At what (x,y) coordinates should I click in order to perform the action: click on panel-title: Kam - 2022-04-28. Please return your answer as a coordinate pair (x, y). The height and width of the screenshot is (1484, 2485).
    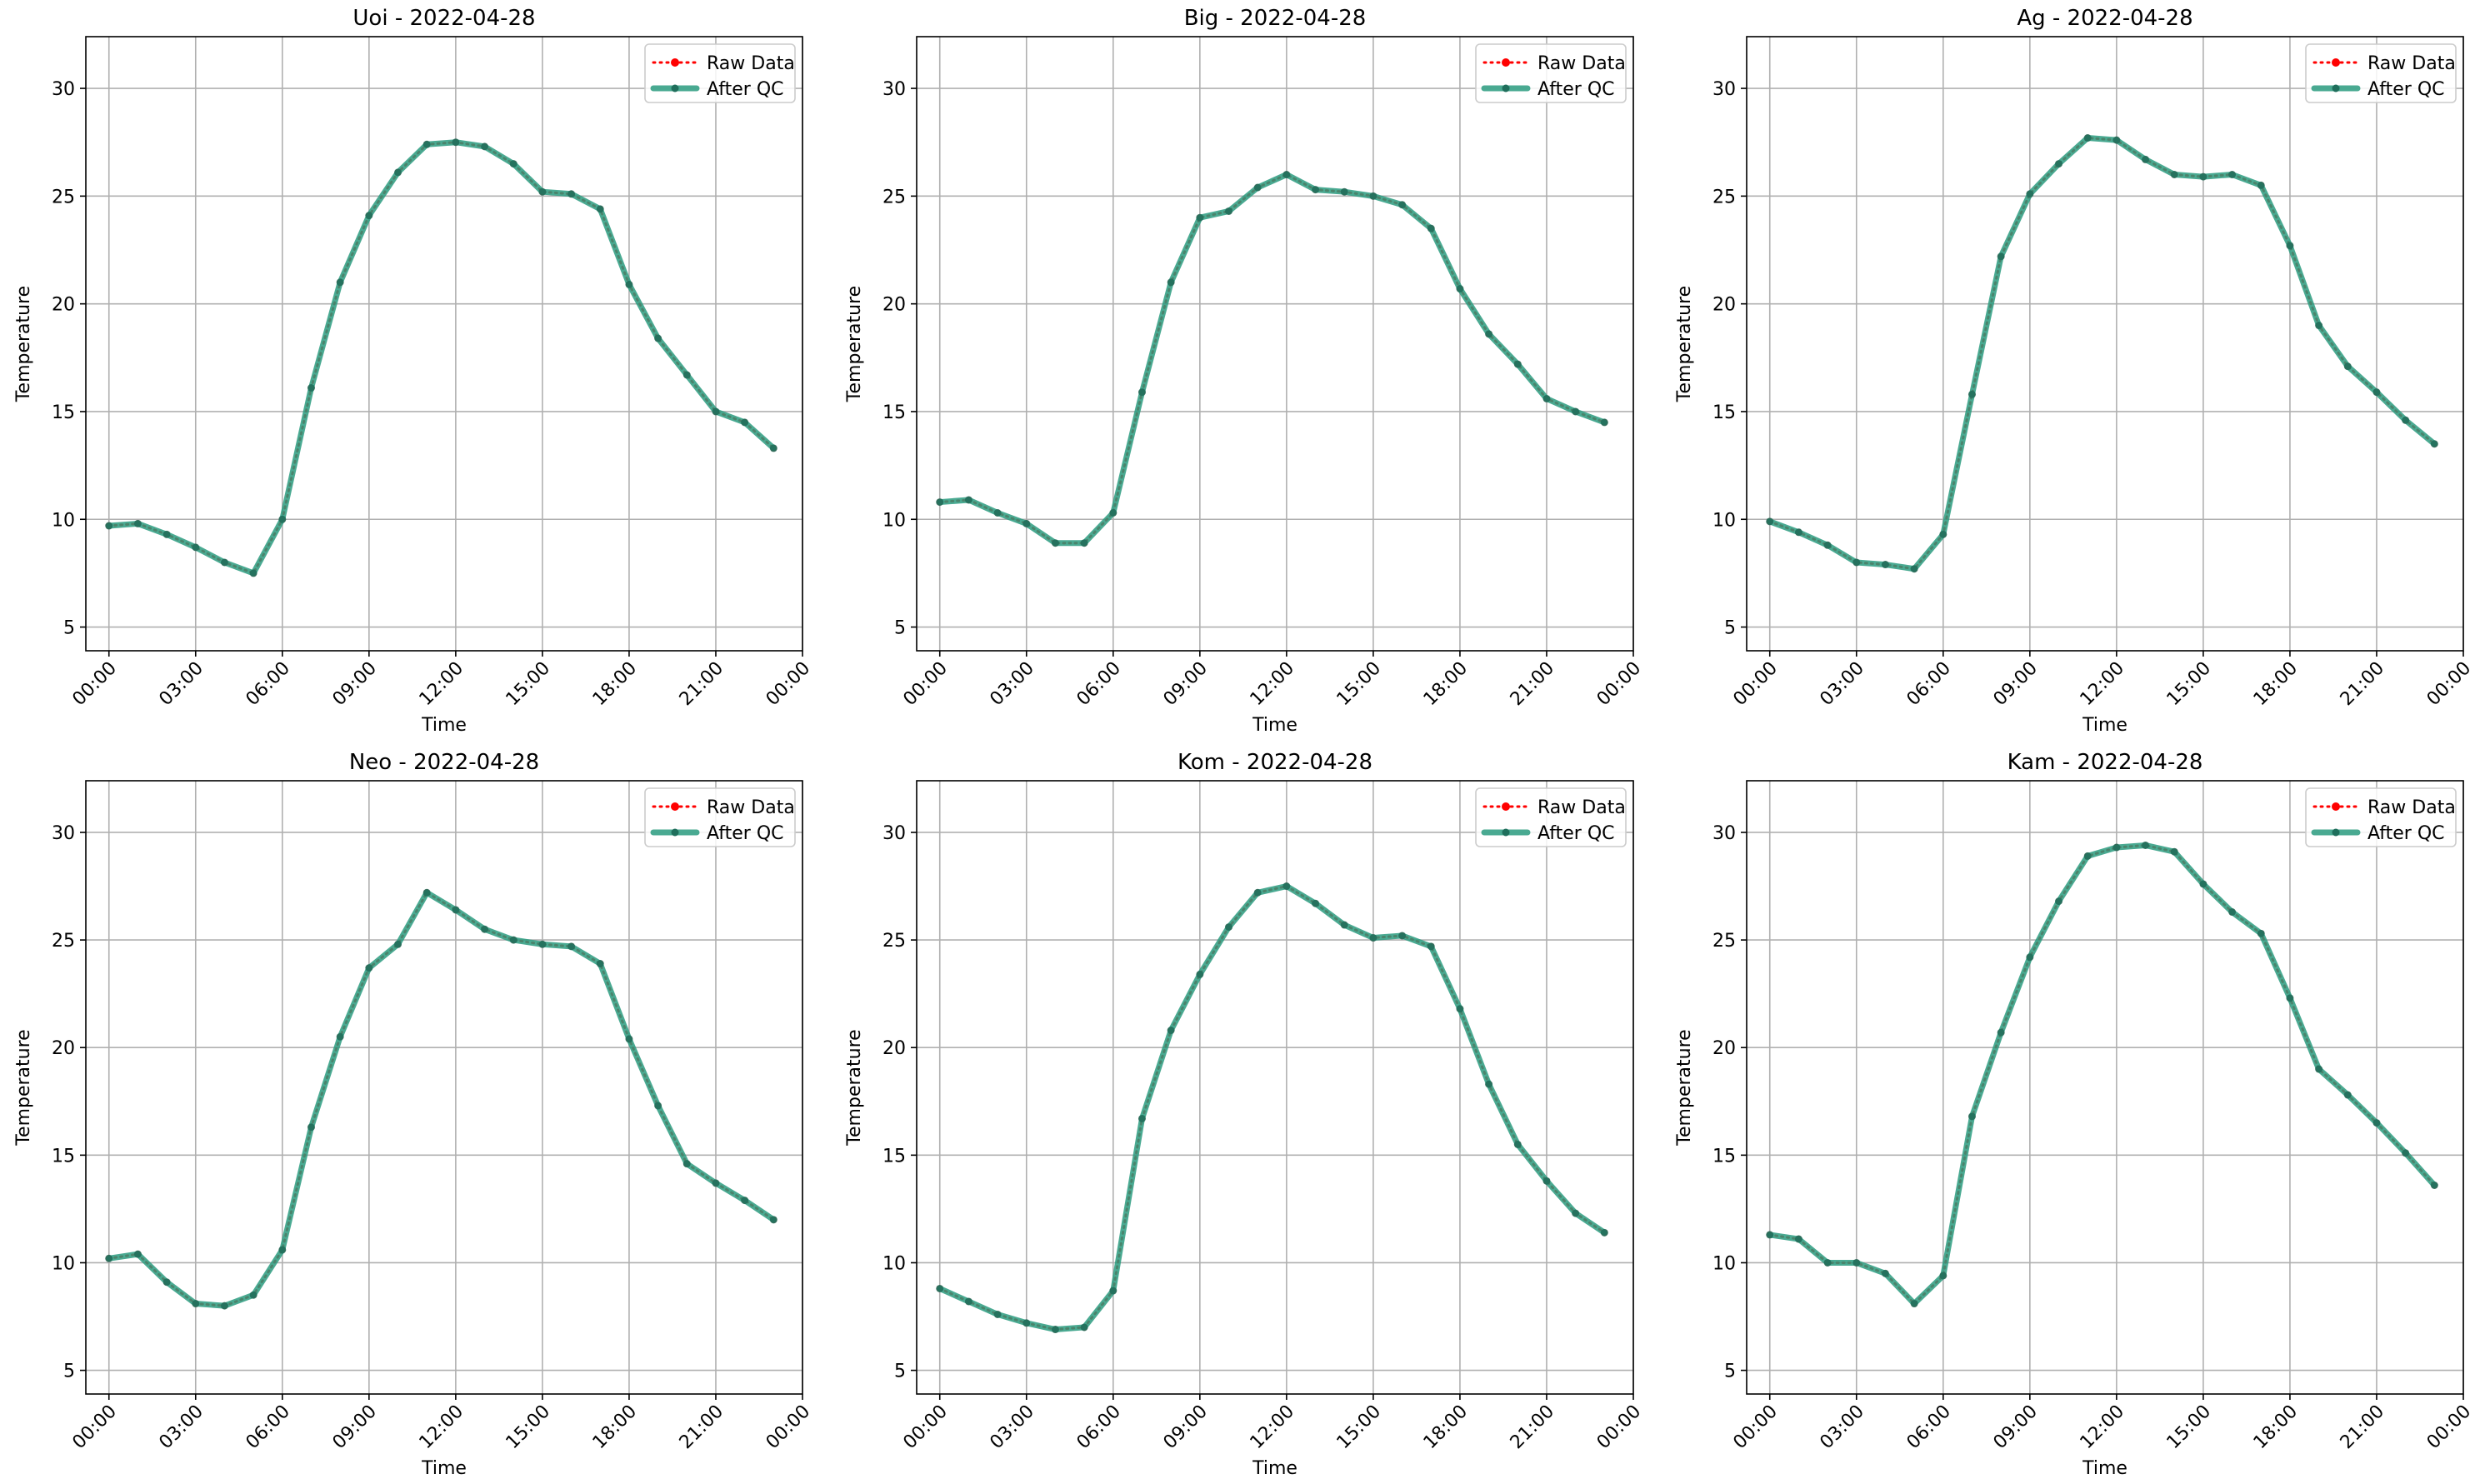
    Looking at the image, I should click on (2105, 762).